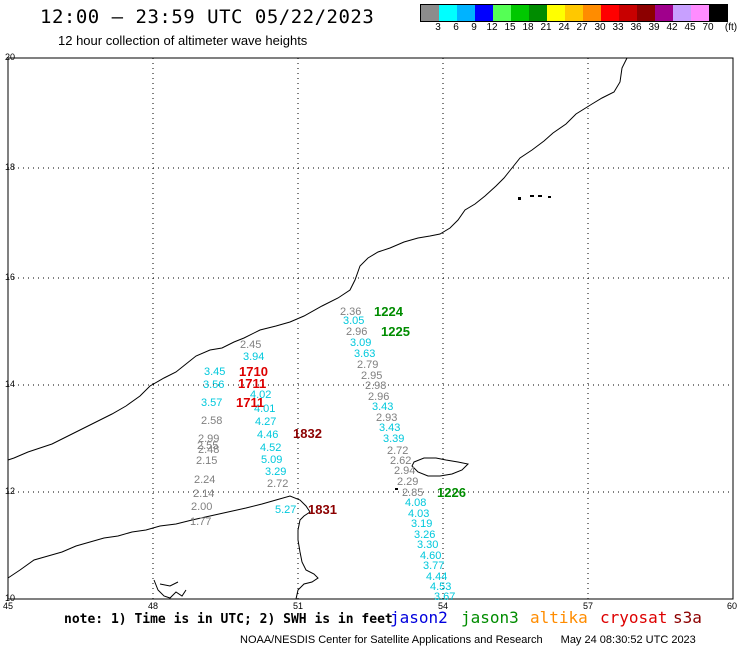 This screenshot has height=650, width=740. I want to click on socotra-island, so click(440, 467).